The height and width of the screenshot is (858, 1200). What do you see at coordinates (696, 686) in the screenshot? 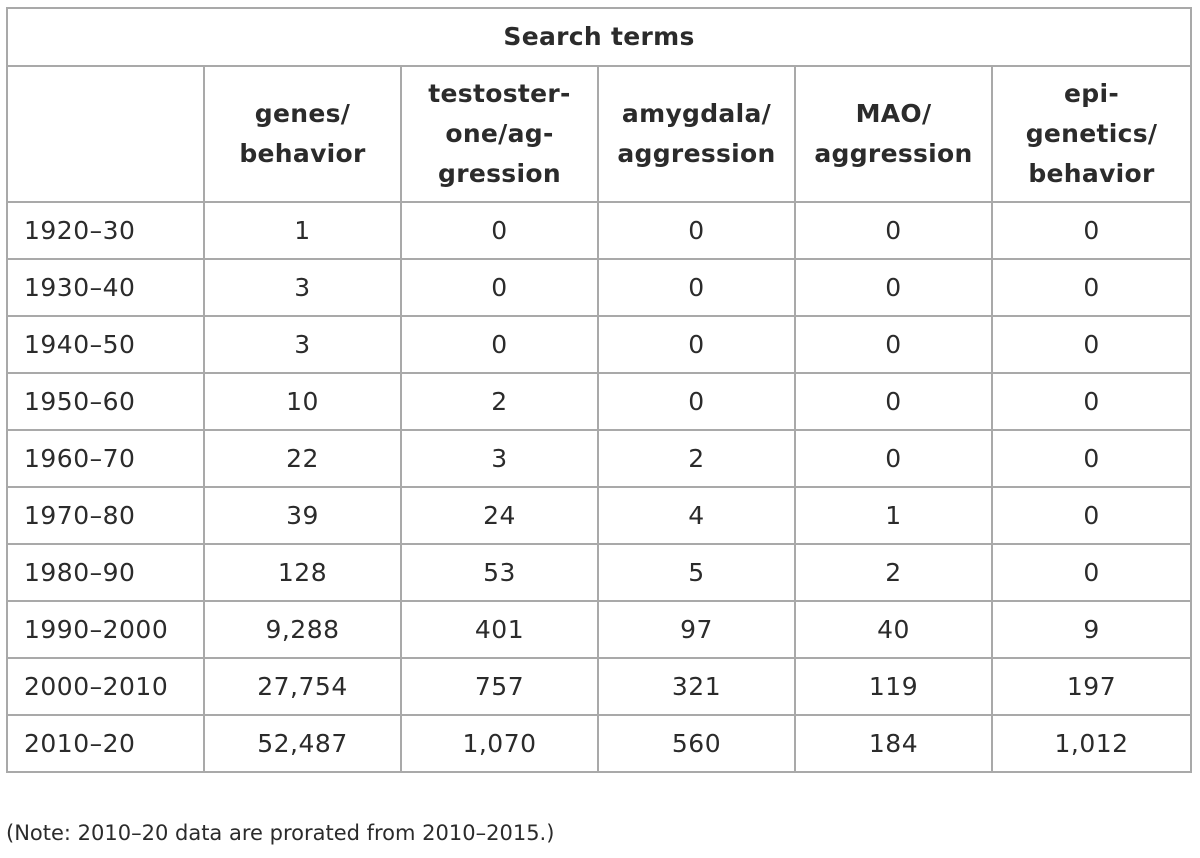
I see `count-cell: 321` at bounding box center [696, 686].